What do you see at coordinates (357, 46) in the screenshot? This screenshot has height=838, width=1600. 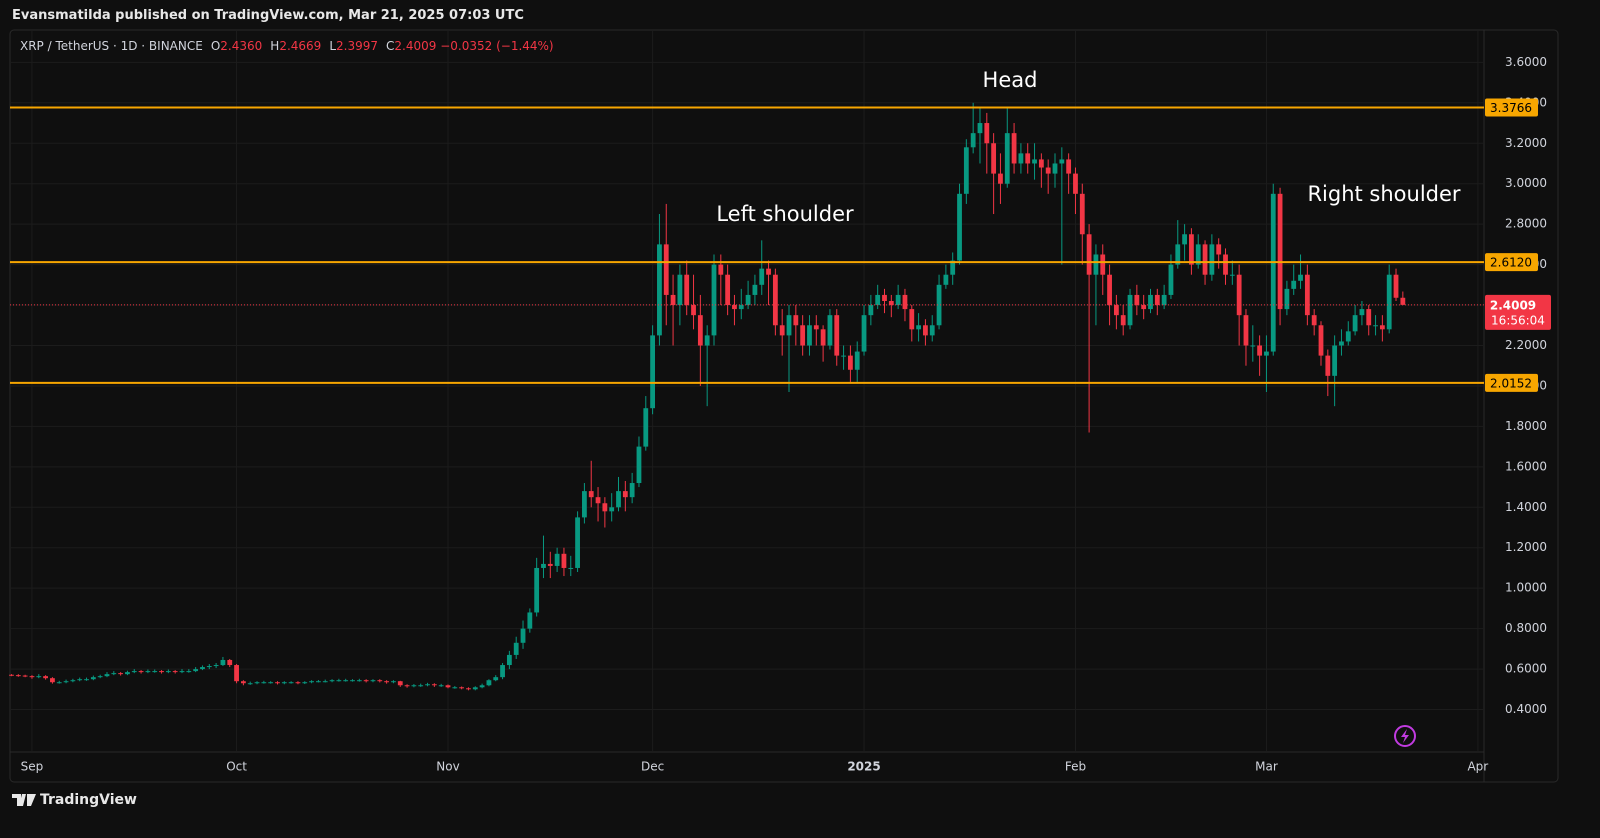 I see `legend-value: 2.3997` at bounding box center [357, 46].